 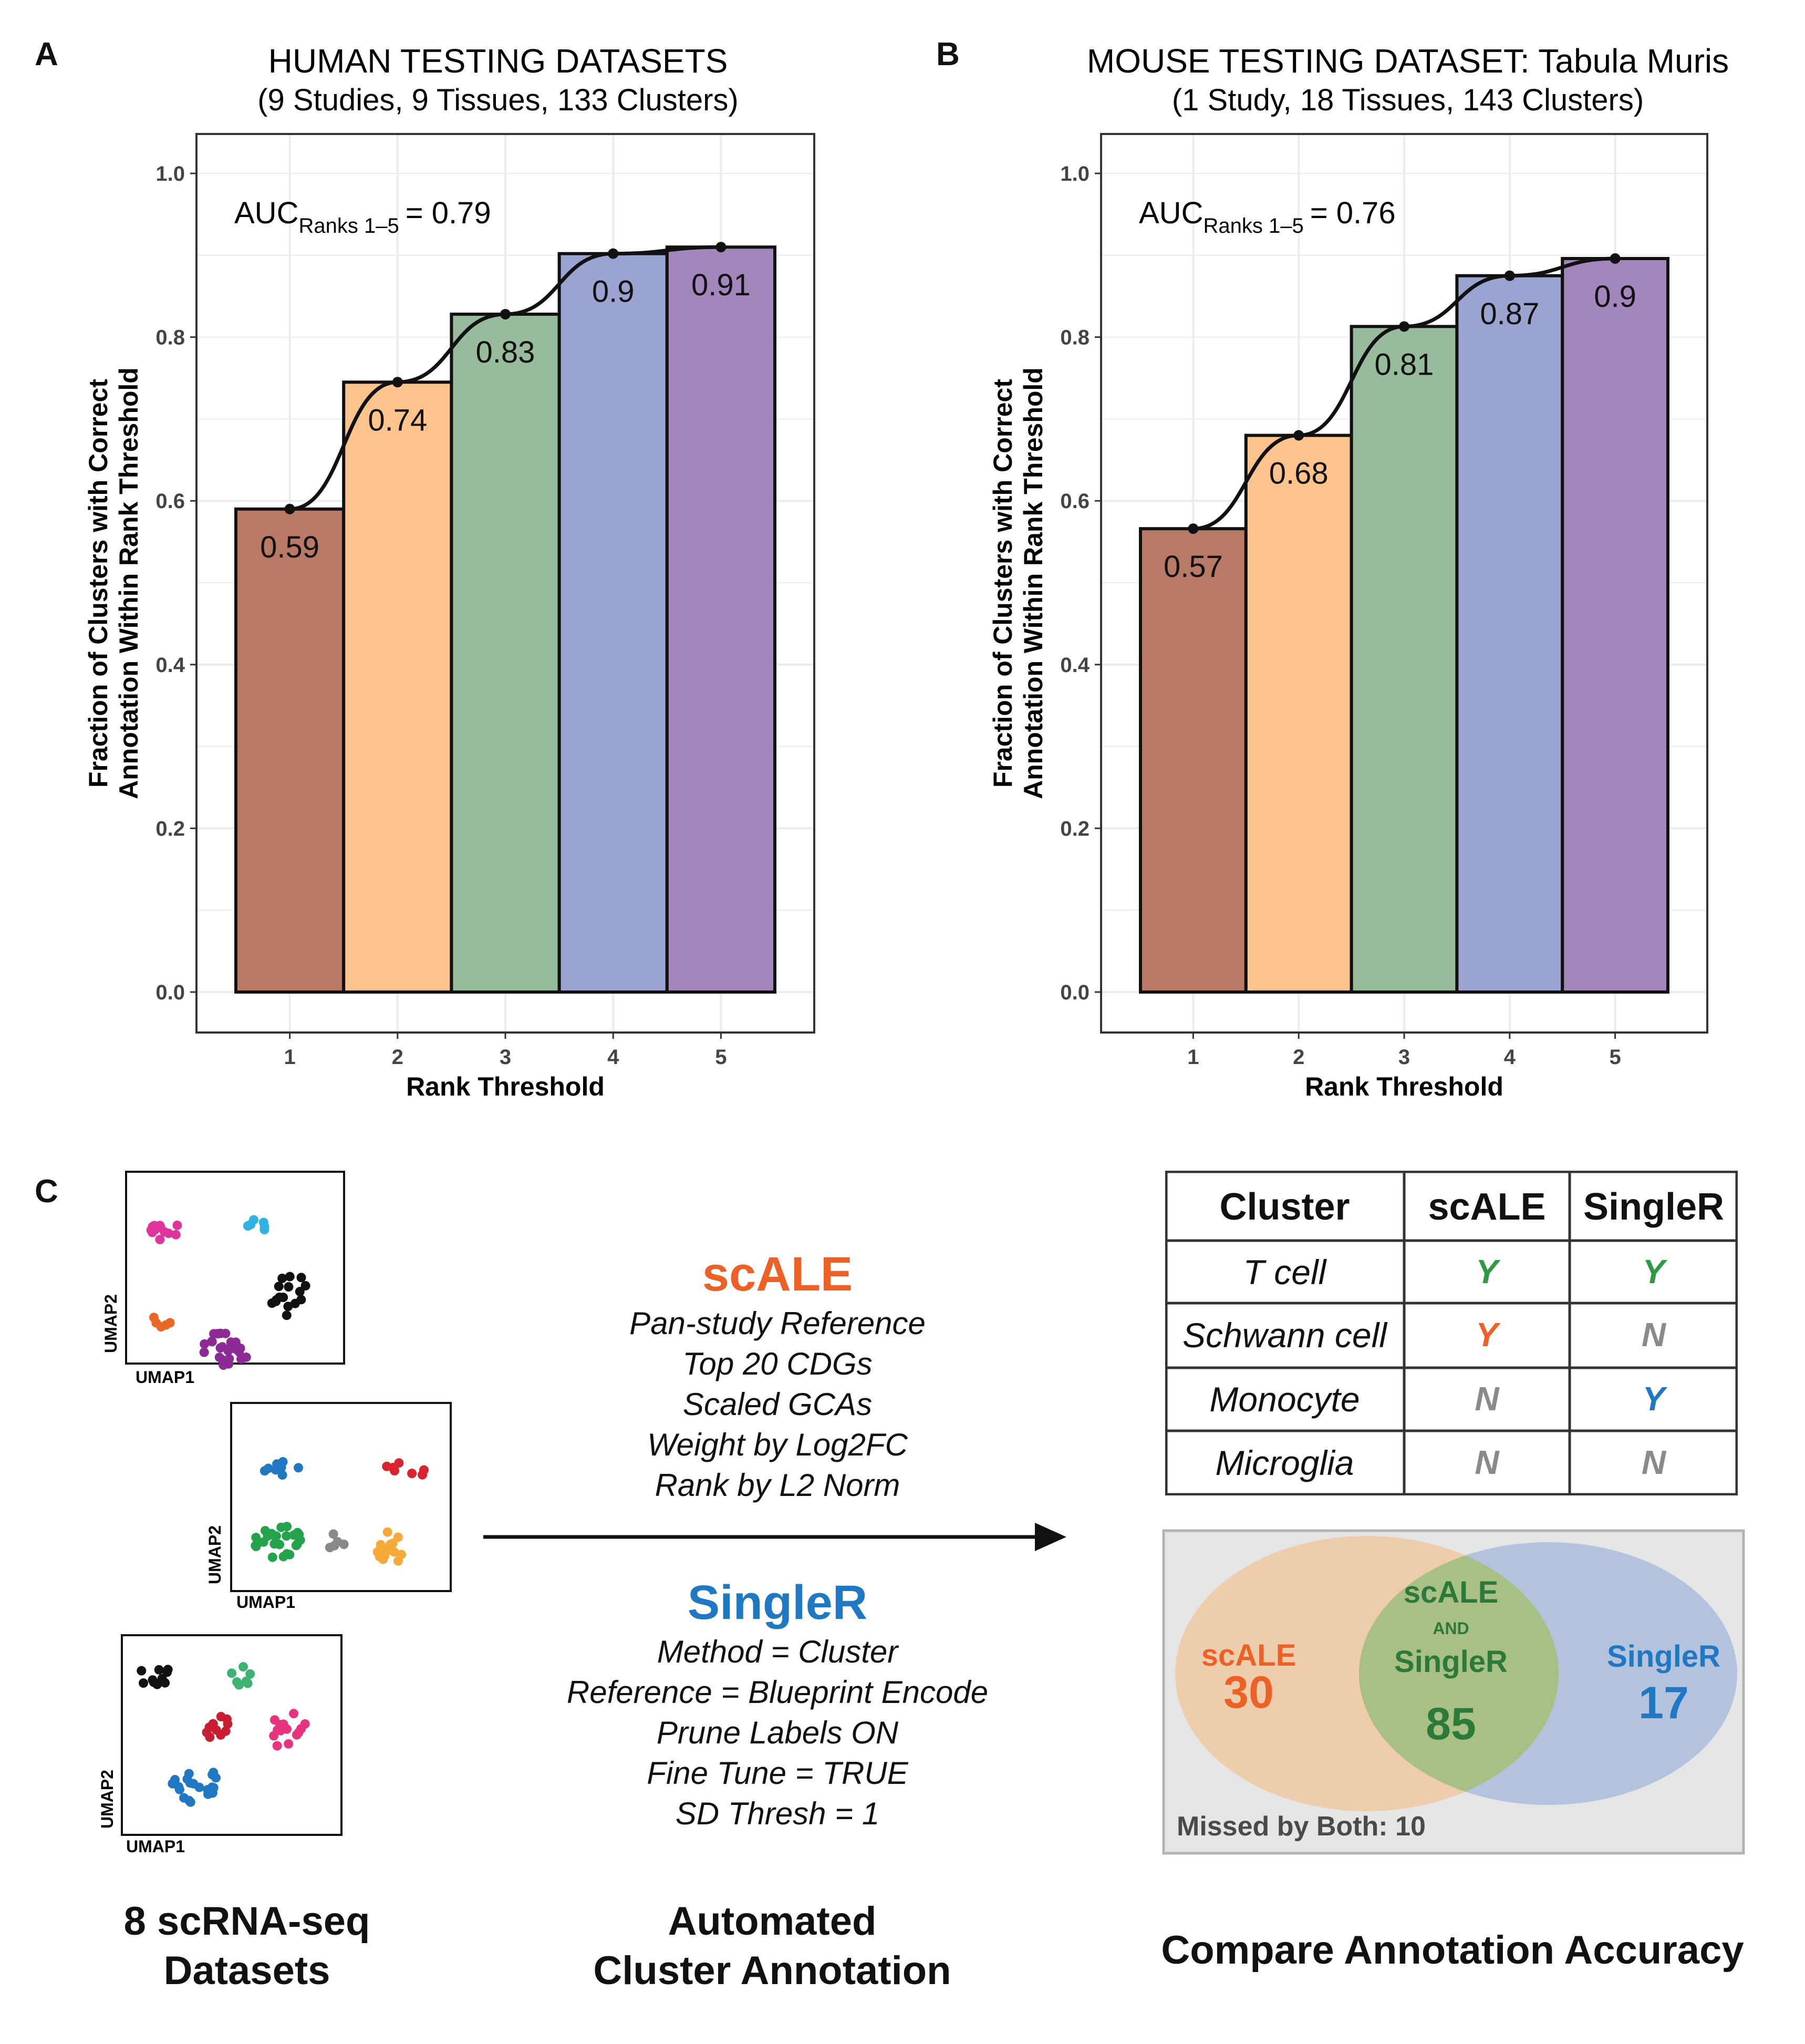 What do you see at coordinates (613, 1057) in the screenshot?
I see `x-tick-label: 4` at bounding box center [613, 1057].